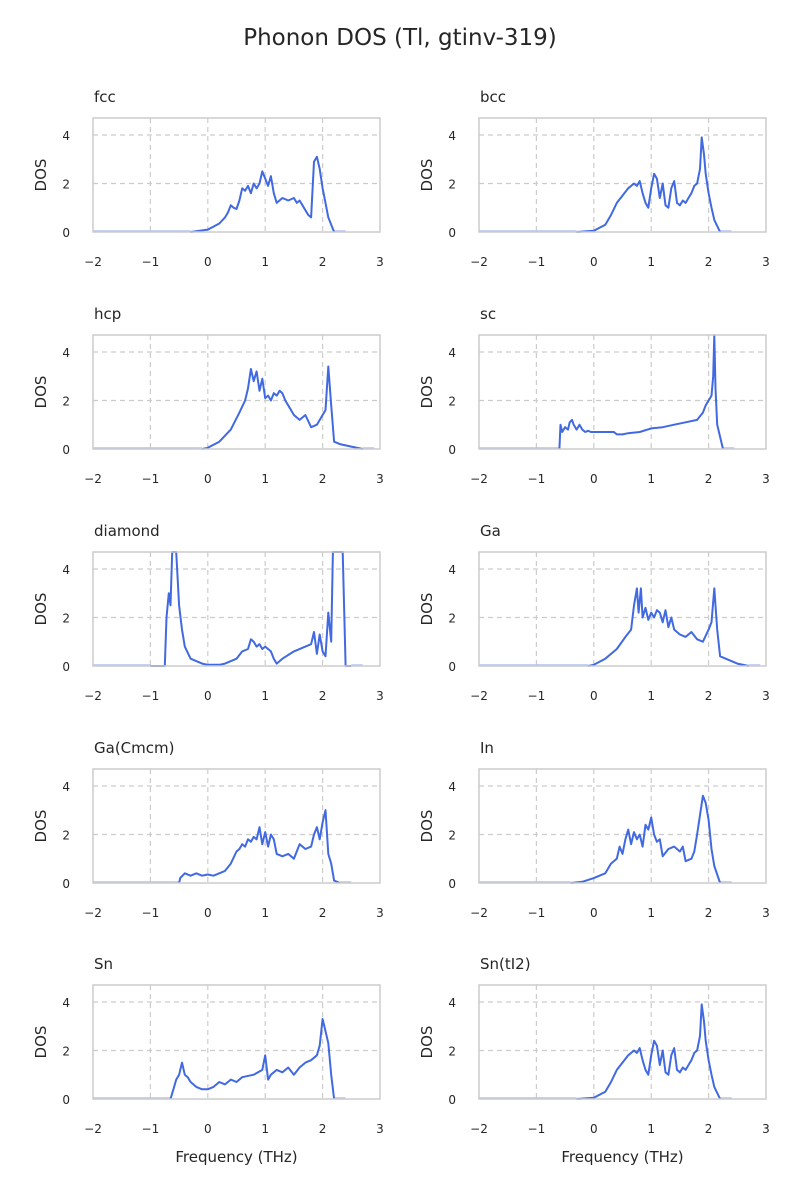  I want to click on panel-in: In −2 −1 0 1 2 3 0 2 4 DOS, so click(594, 829).